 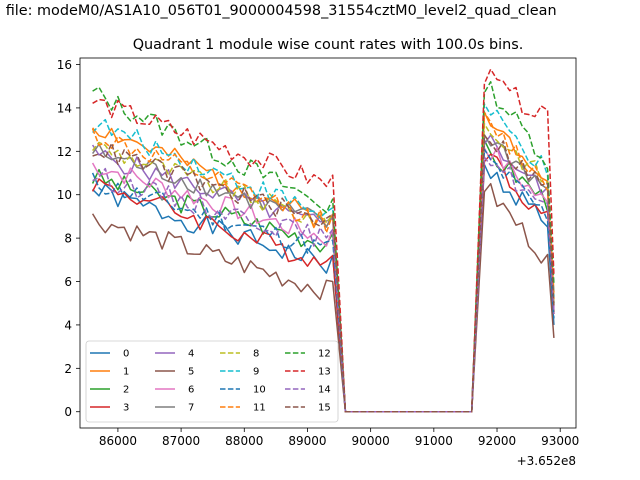 I want to click on legend-label-8: 8, so click(x=256, y=354).